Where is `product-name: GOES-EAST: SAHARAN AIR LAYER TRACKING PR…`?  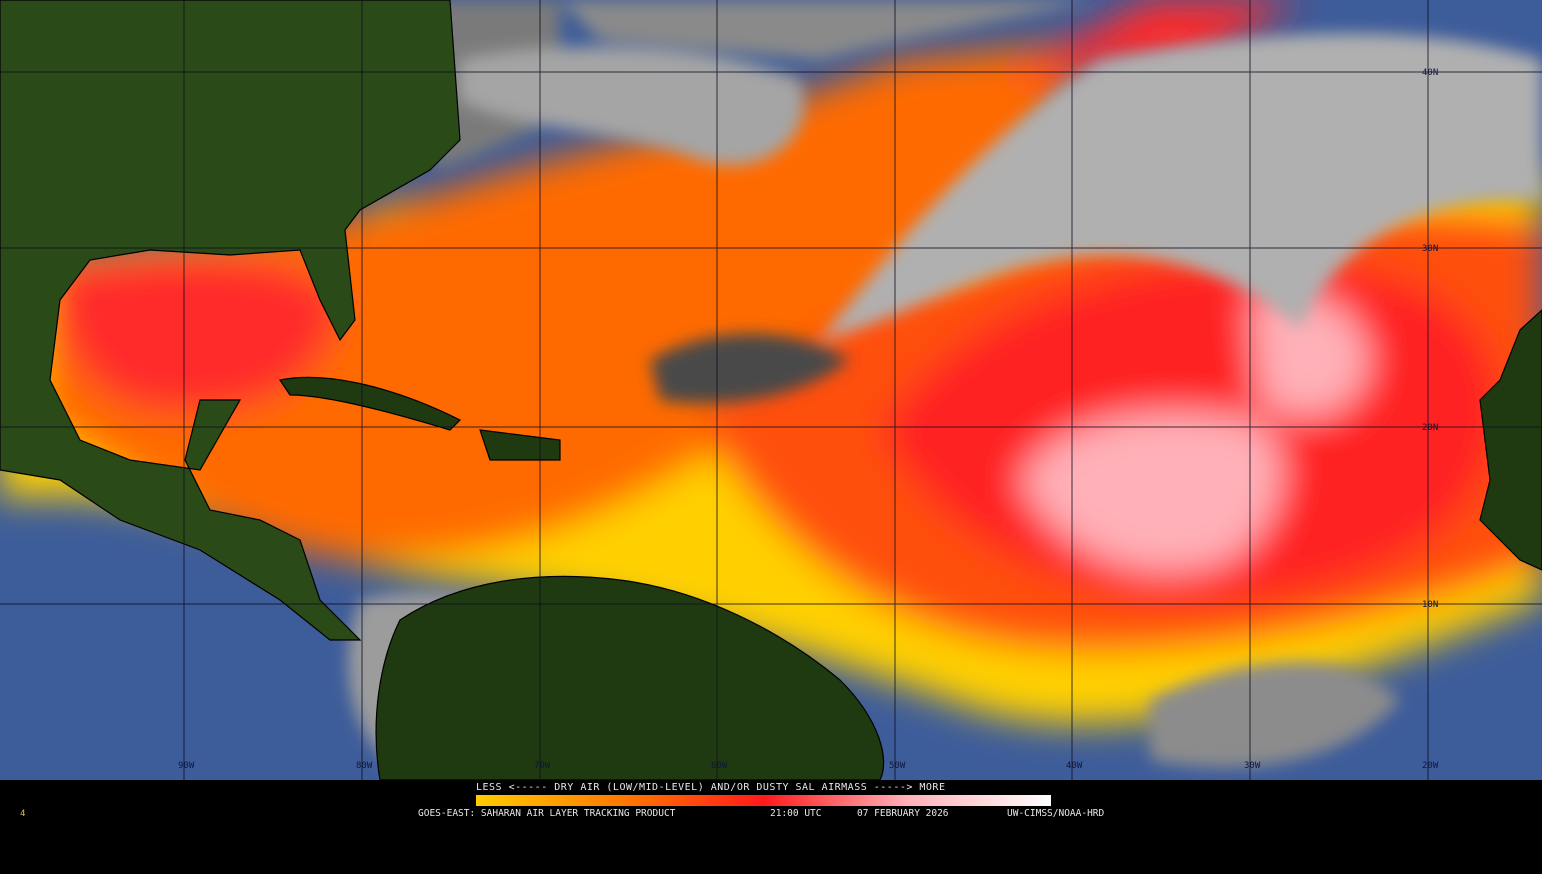 product-name: GOES-EAST: SAHARAN AIR LAYER TRACKING PR… is located at coordinates (547, 813).